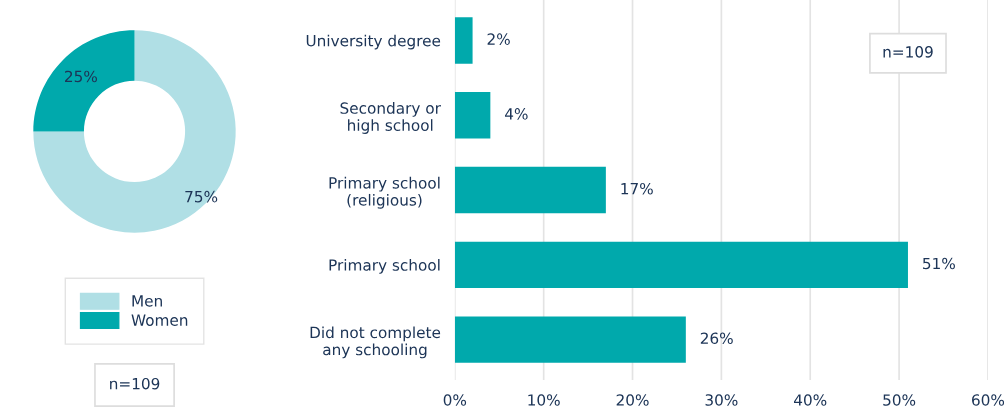 This screenshot has width=1004, height=414. Describe the element at coordinates (899, 400) in the screenshot. I see `x-tick-label: 50%` at that location.